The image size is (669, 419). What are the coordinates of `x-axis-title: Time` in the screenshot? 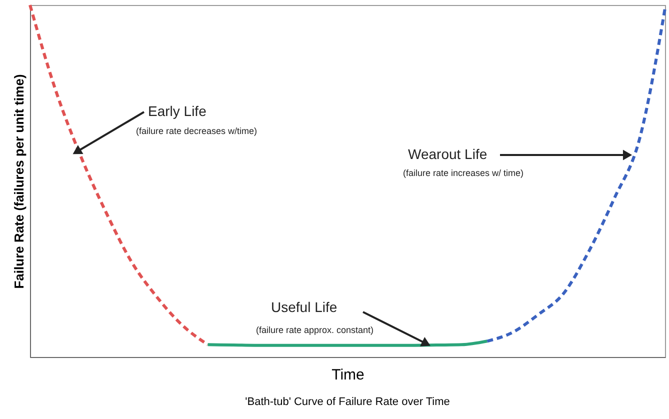 It's located at (348, 375).